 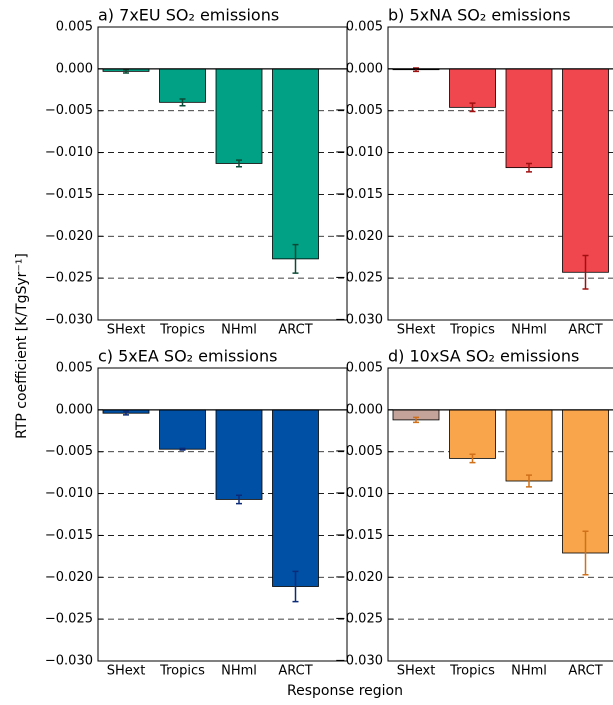 I want to click on panel-title: c) 5xEA SO₂ emissions, so click(x=187, y=356).